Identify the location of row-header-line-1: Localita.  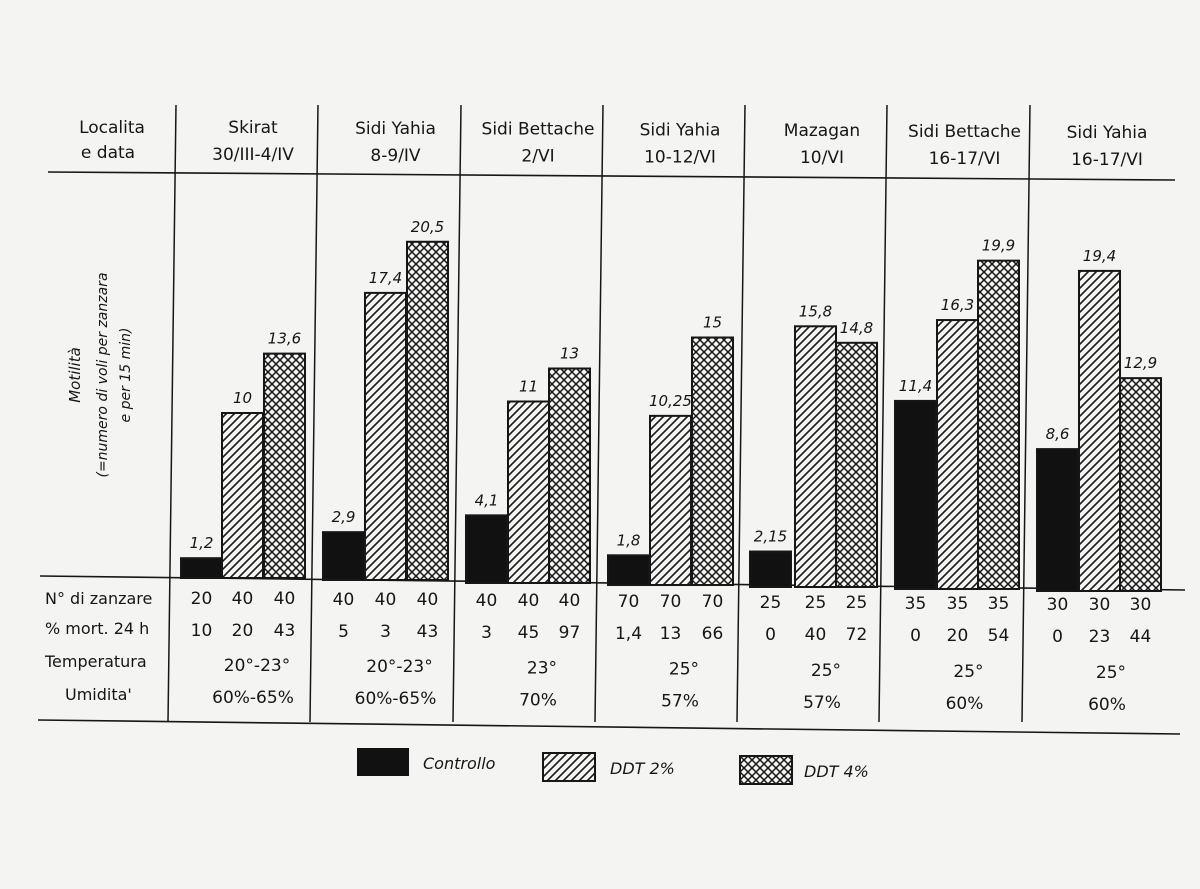
(112, 128).